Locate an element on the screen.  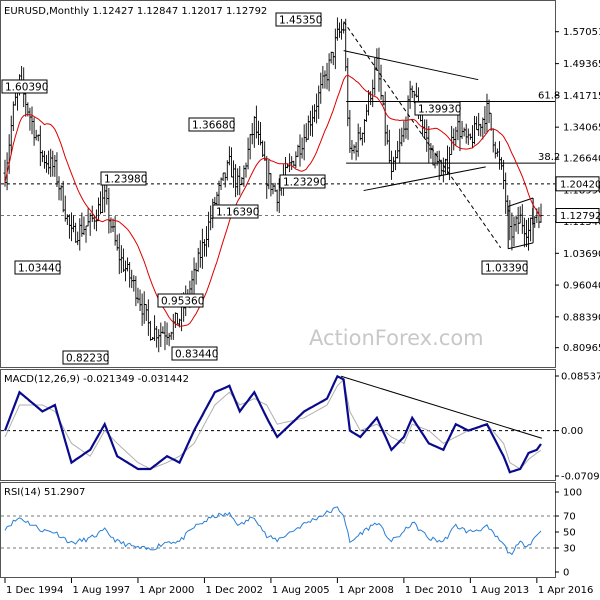
x-tick-label: 1 Dec 2002 is located at coordinates (234, 590).